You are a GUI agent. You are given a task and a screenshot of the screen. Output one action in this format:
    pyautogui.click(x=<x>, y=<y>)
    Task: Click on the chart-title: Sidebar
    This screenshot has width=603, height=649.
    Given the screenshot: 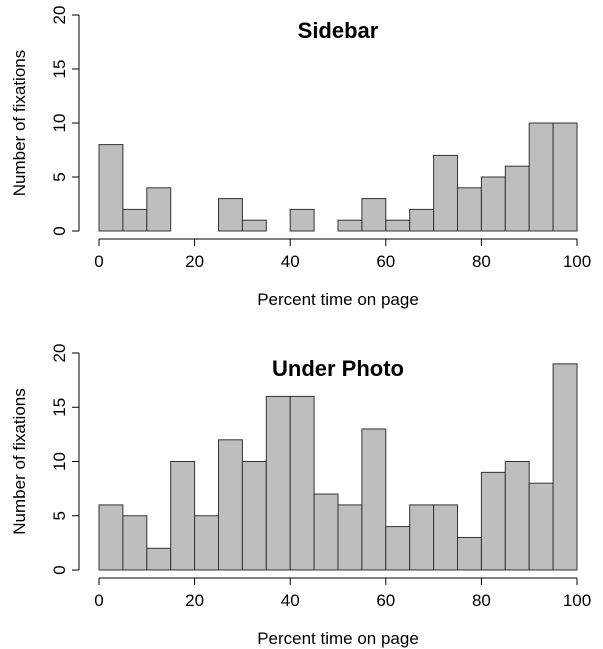 What is the action you would take?
    pyautogui.click(x=338, y=30)
    